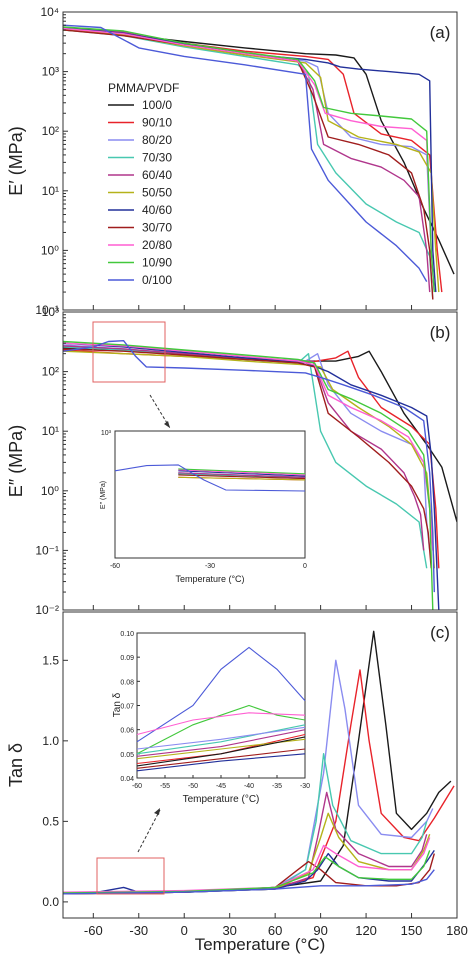  What do you see at coordinates (229, 930) in the screenshot?
I see `x-tick-label: 30` at bounding box center [229, 930].